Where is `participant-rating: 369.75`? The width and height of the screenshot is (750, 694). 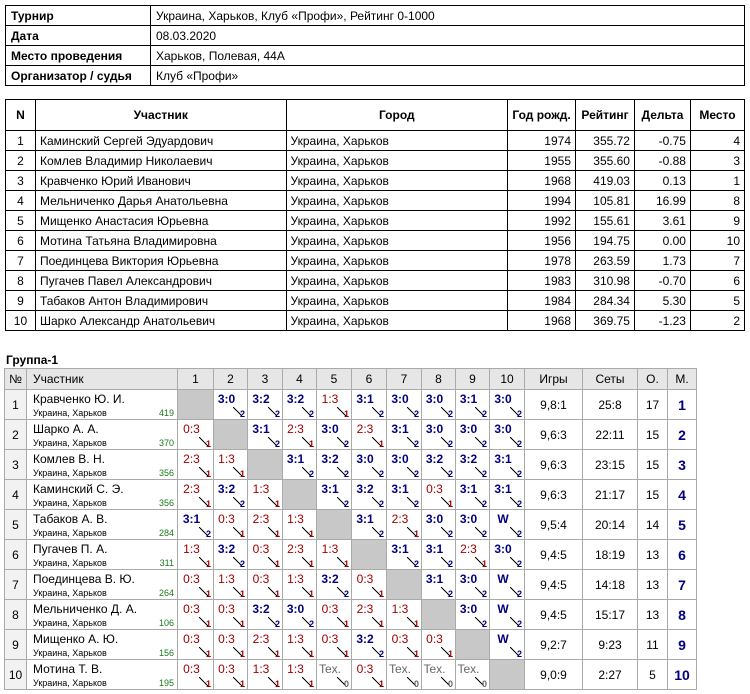 participant-rating: 369.75 is located at coordinates (605, 320).